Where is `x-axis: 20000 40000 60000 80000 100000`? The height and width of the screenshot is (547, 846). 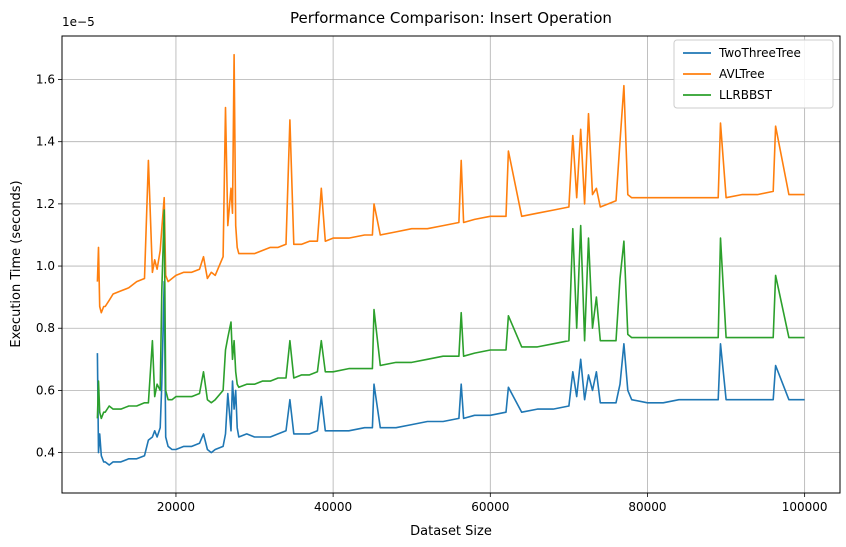 x-axis: 20000 40000 60000 80000 100000 is located at coordinates (492, 503).